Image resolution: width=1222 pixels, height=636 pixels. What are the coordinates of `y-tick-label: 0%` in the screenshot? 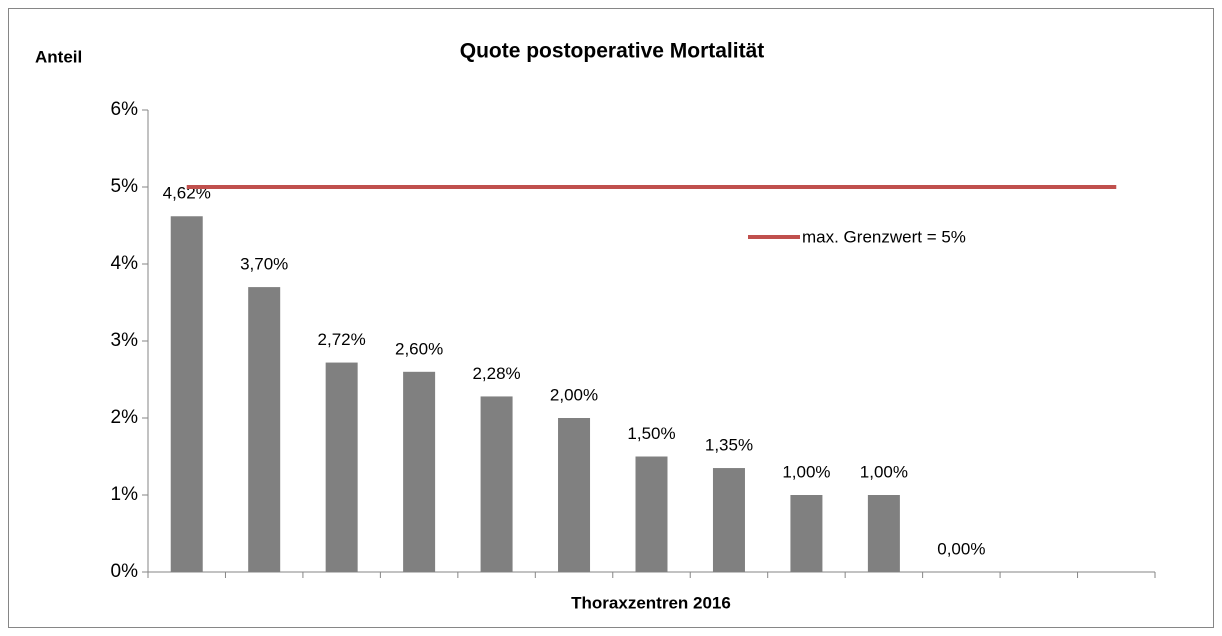 It's located at (125, 571).